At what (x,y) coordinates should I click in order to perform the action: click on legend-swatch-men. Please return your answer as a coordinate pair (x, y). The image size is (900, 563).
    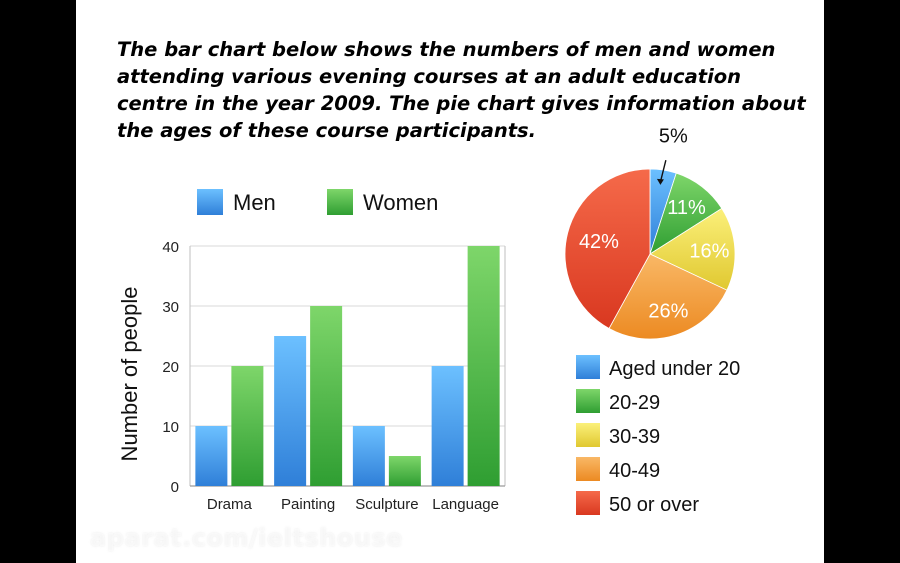
    Looking at the image, I should click on (210, 202).